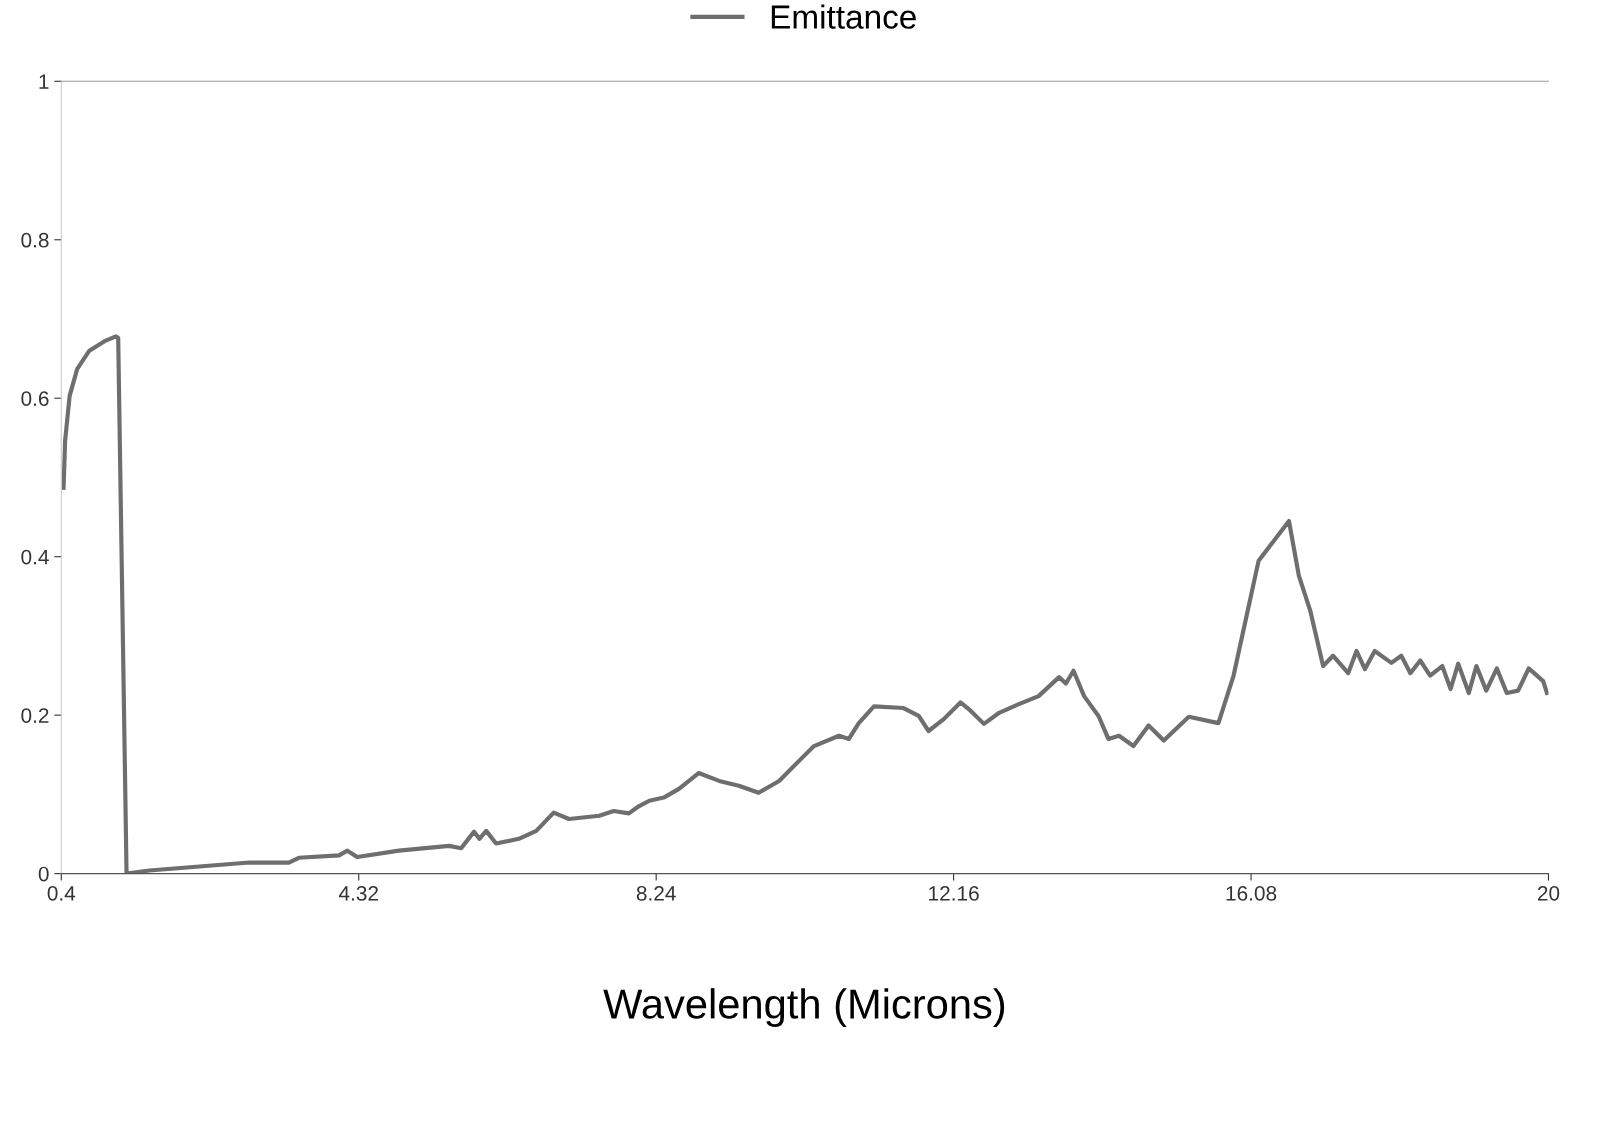  I want to click on legend-label: Emittance, so click(843, 16).